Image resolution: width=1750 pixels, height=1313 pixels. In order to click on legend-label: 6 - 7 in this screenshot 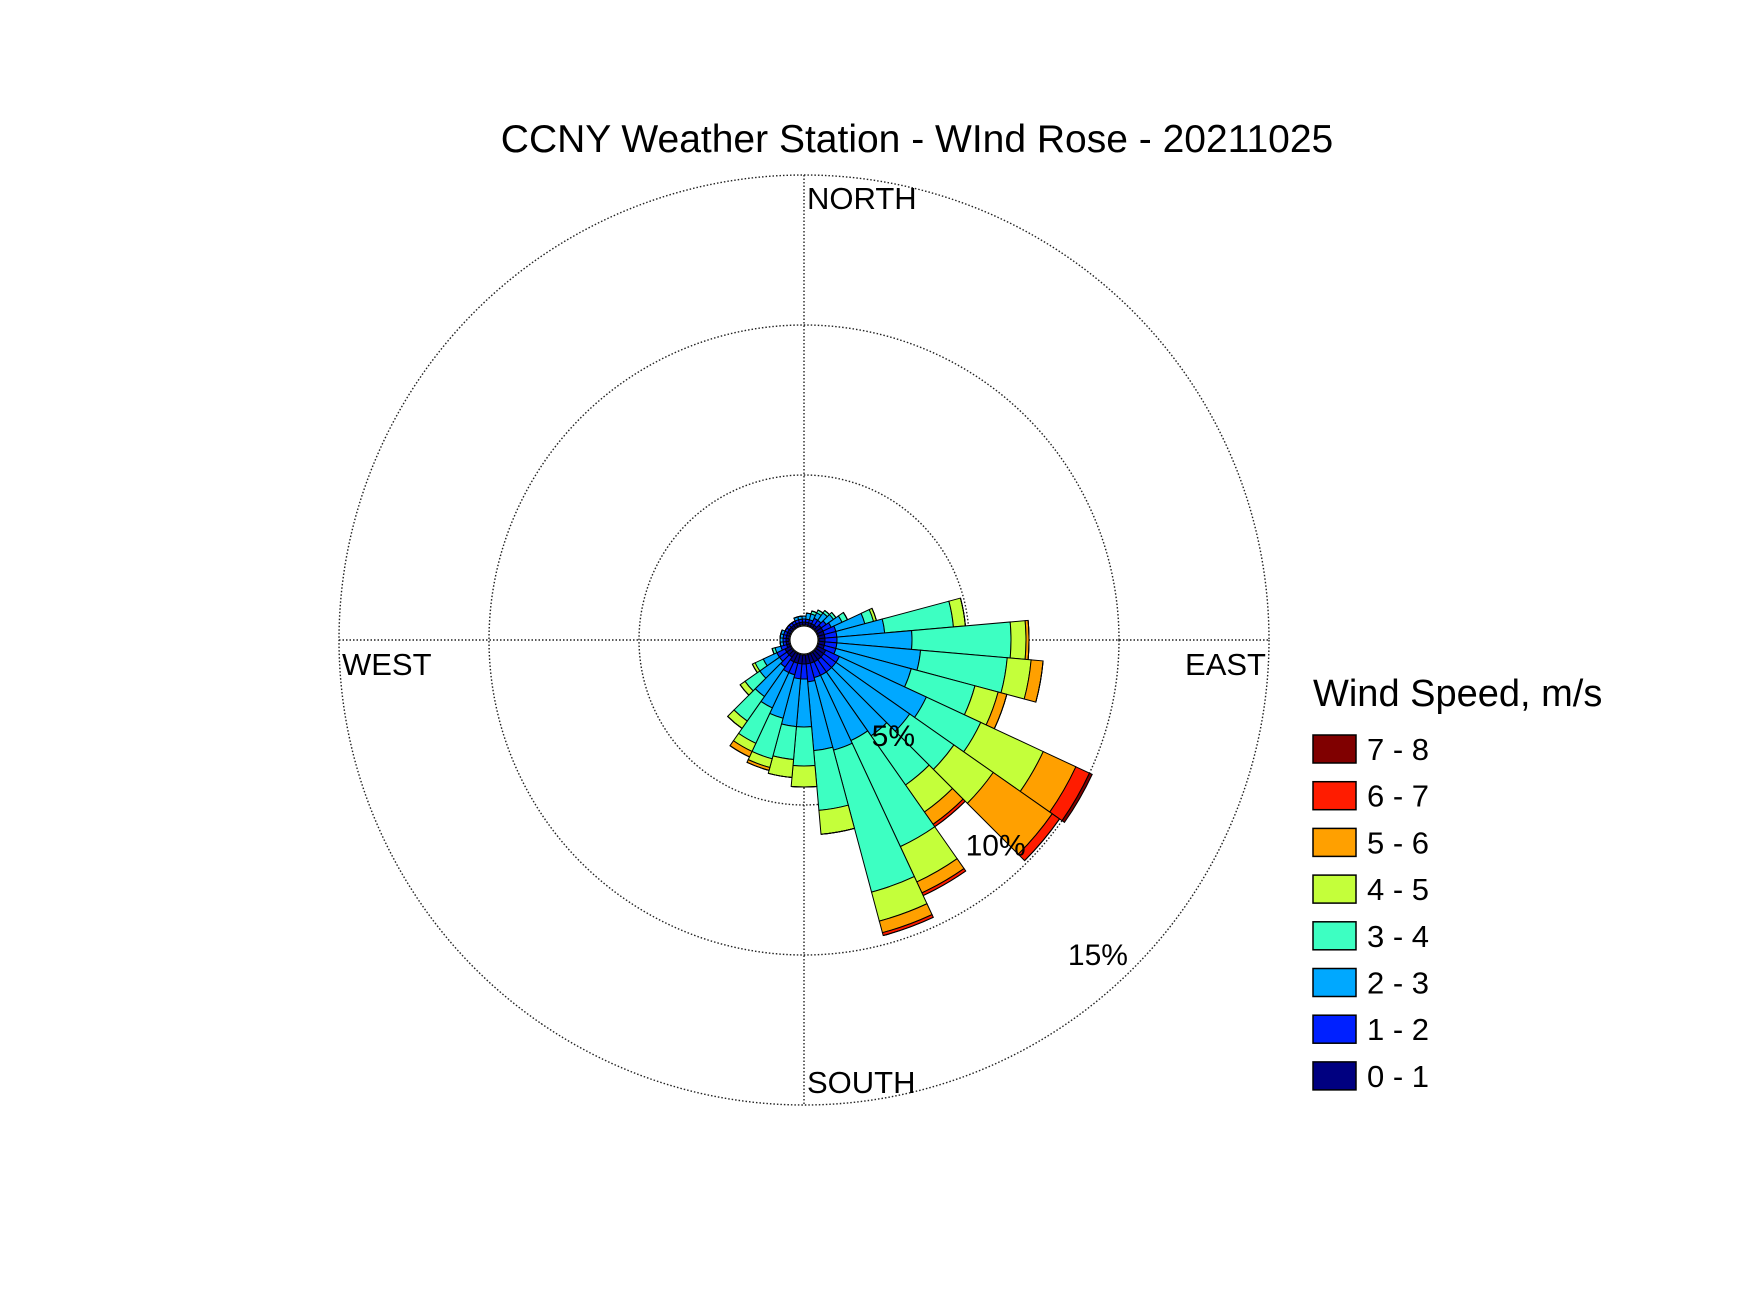, I will do `click(1398, 796)`.